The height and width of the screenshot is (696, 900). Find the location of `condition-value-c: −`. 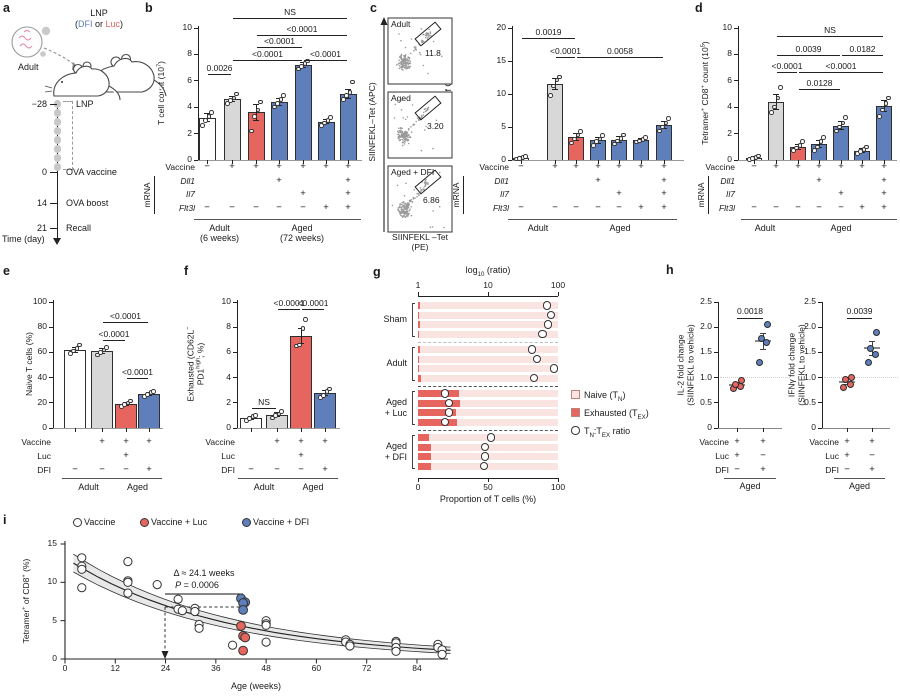

condition-value-c: − is located at coordinates (598, 207).